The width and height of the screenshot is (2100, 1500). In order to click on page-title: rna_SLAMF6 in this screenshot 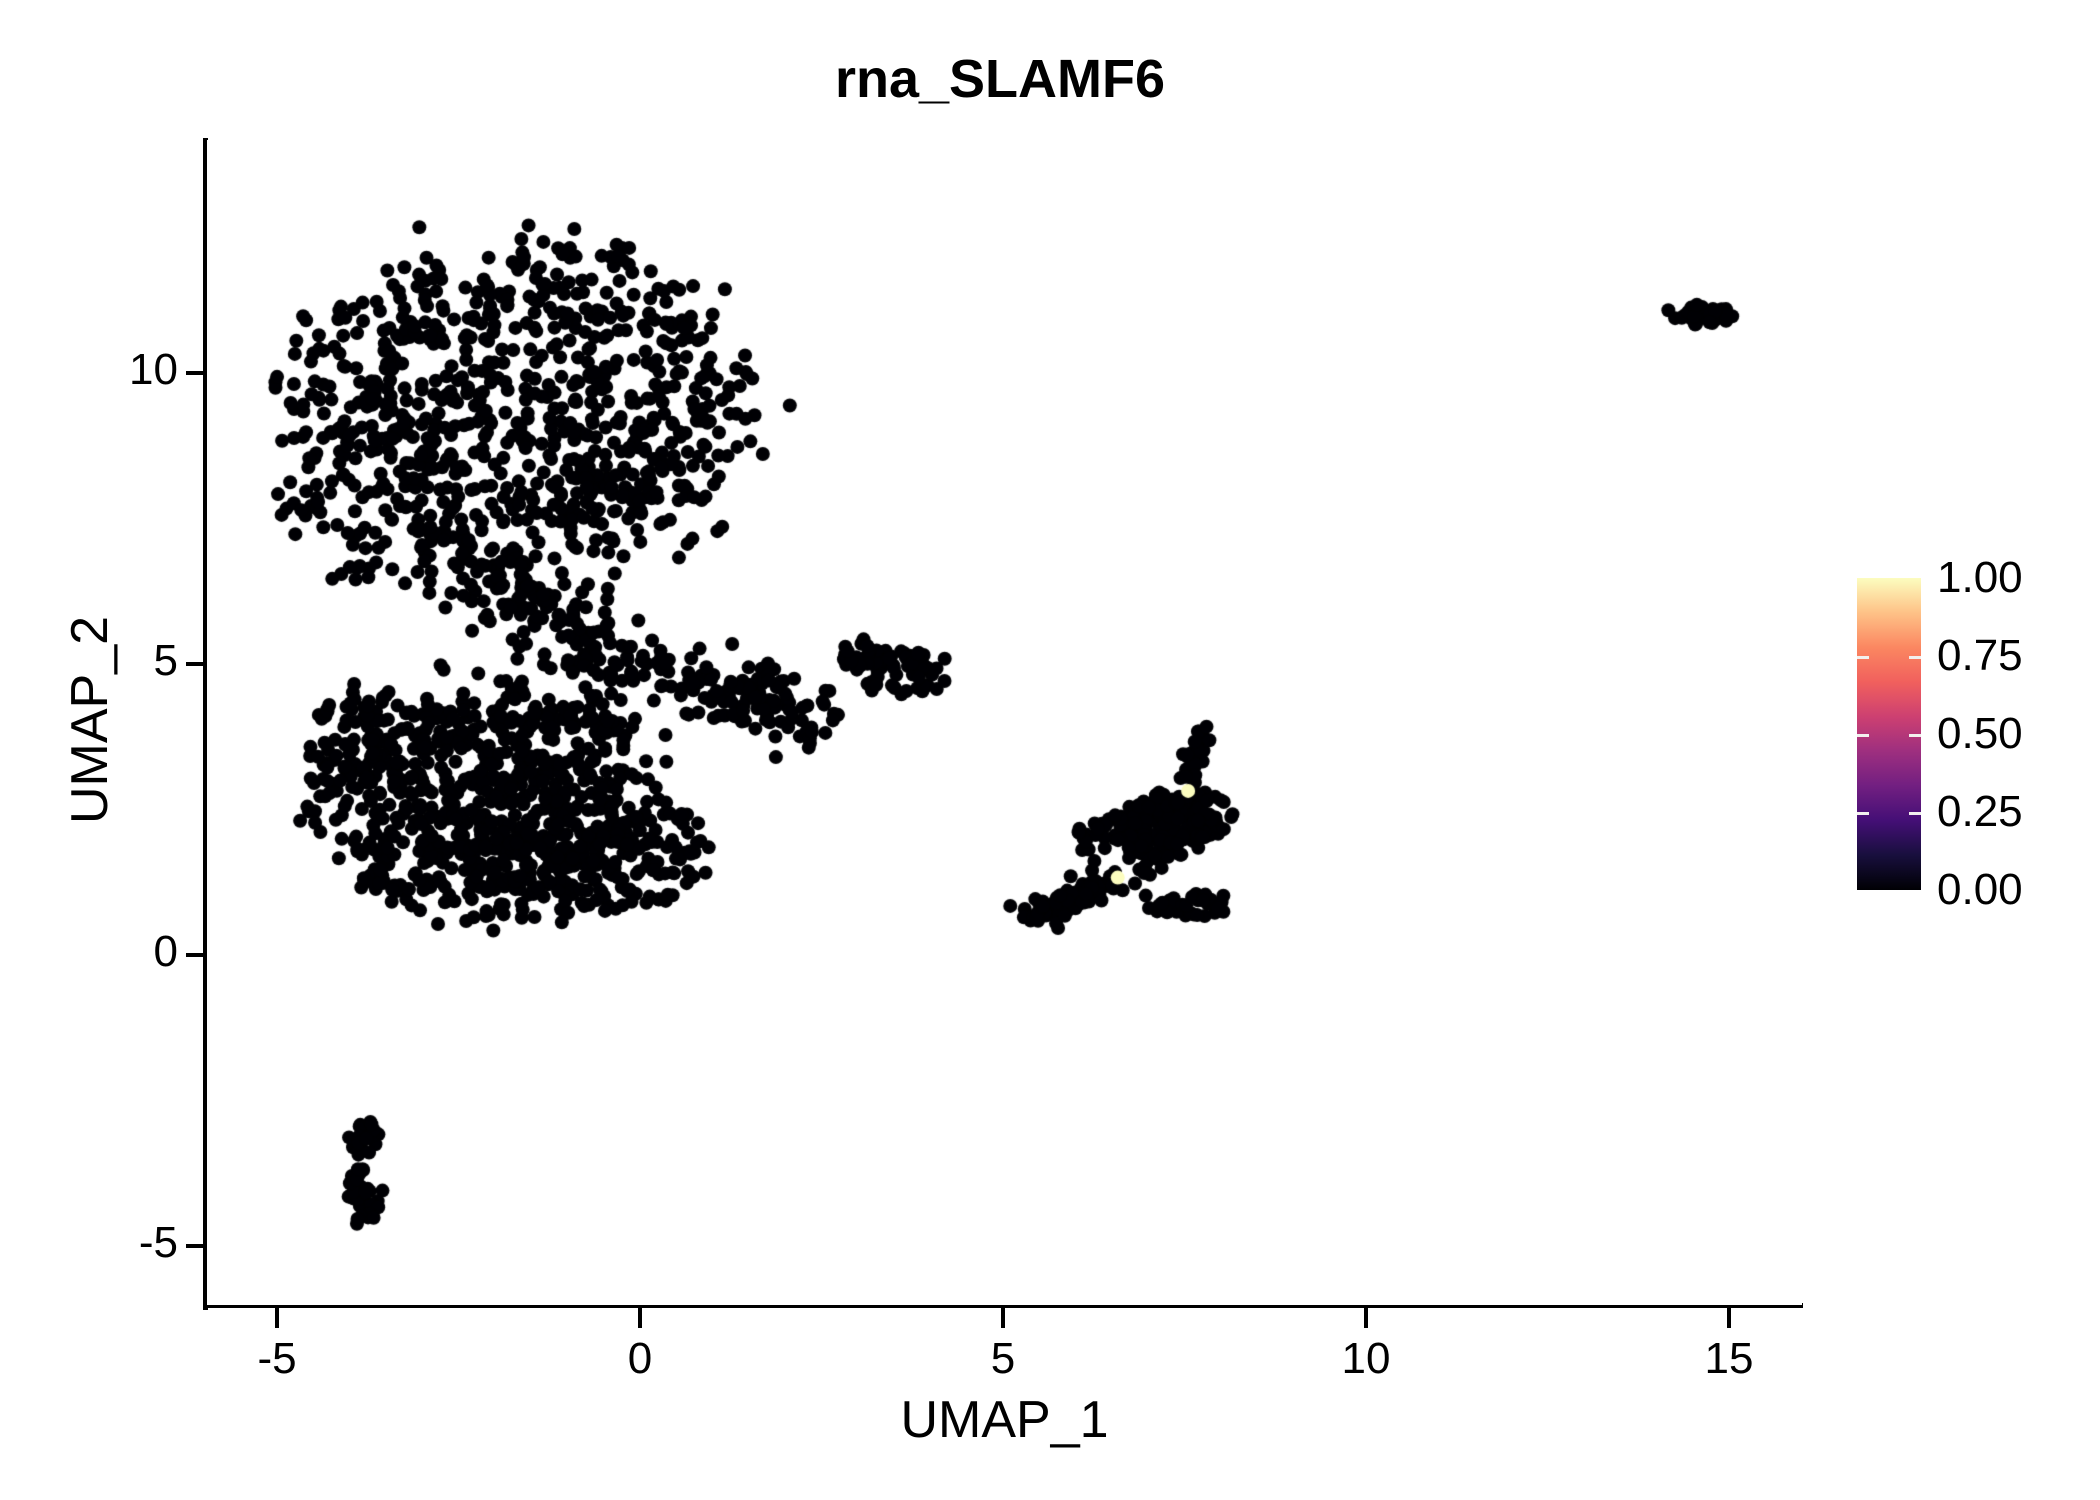, I will do `click(1000, 79)`.